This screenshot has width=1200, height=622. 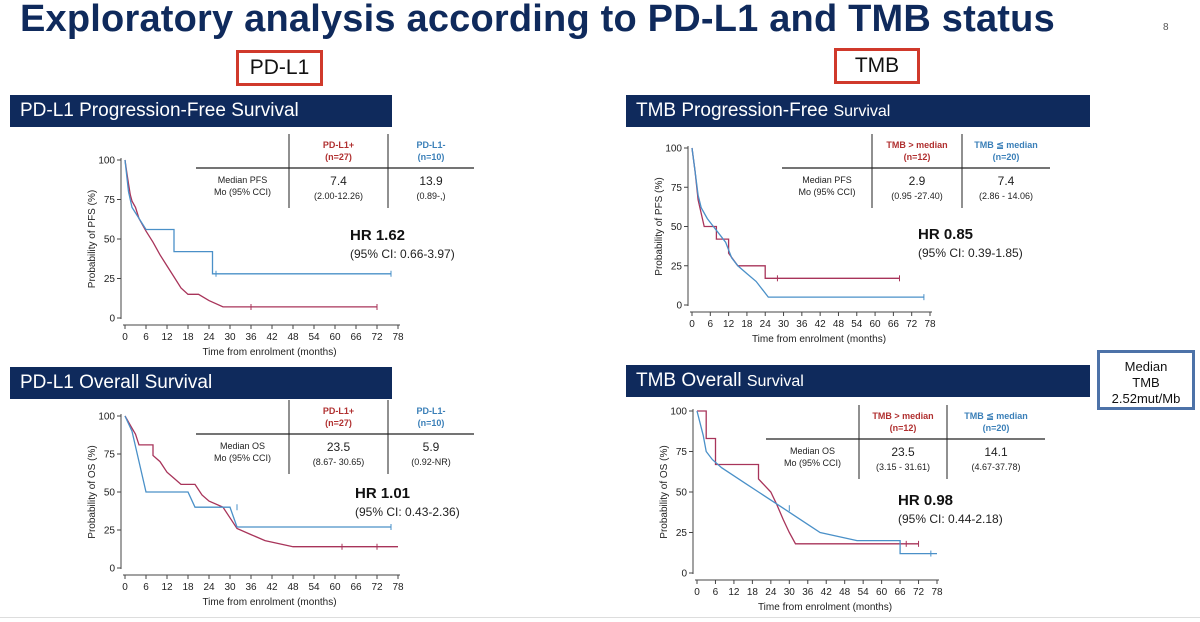 What do you see at coordinates (110, 493) in the screenshot?
I see `pdl1_os-y-tick-label: 50` at bounding box center [110, 493].